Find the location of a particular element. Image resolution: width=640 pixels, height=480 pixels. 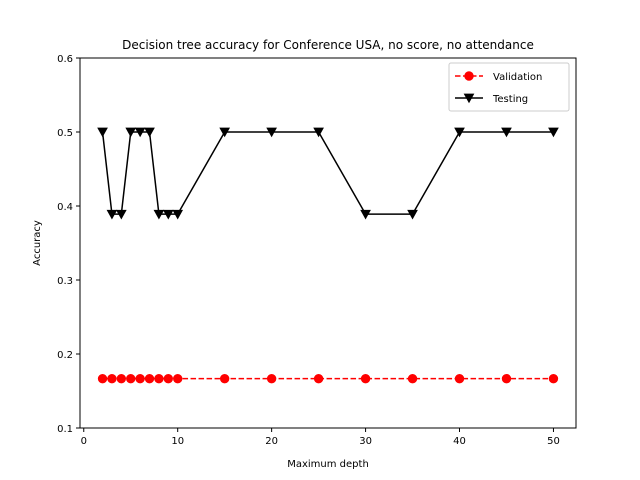

y-tick-label: 0.1 is located at coordinates (65, 429).